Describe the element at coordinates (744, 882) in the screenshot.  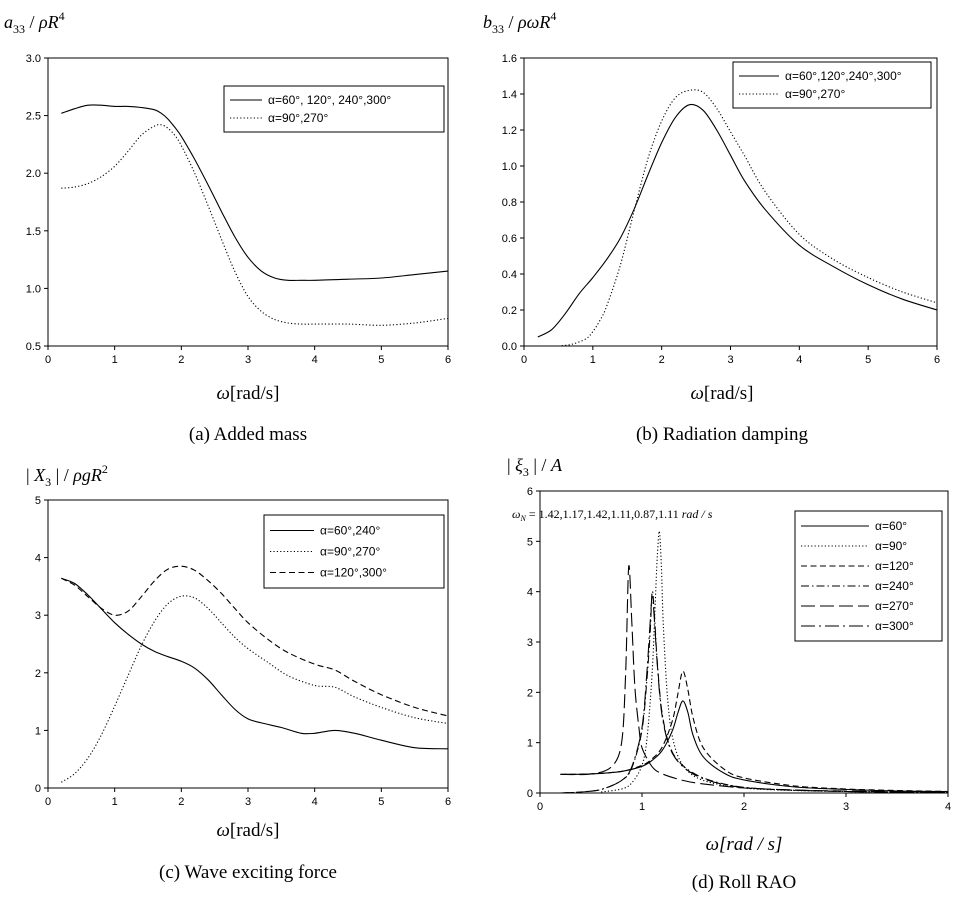
I see `caption-d: (d) Roll RAO` at that location.